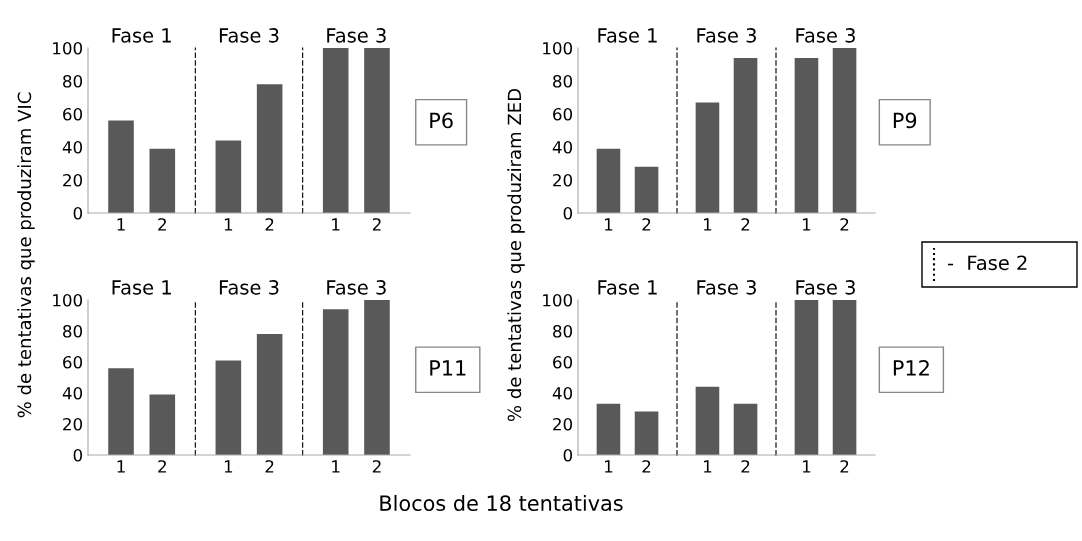  Describe the element at coordinates (26, 255) in the screenshot. I see `y-axis-title: % de tentativas que produziram VIC` at that location.